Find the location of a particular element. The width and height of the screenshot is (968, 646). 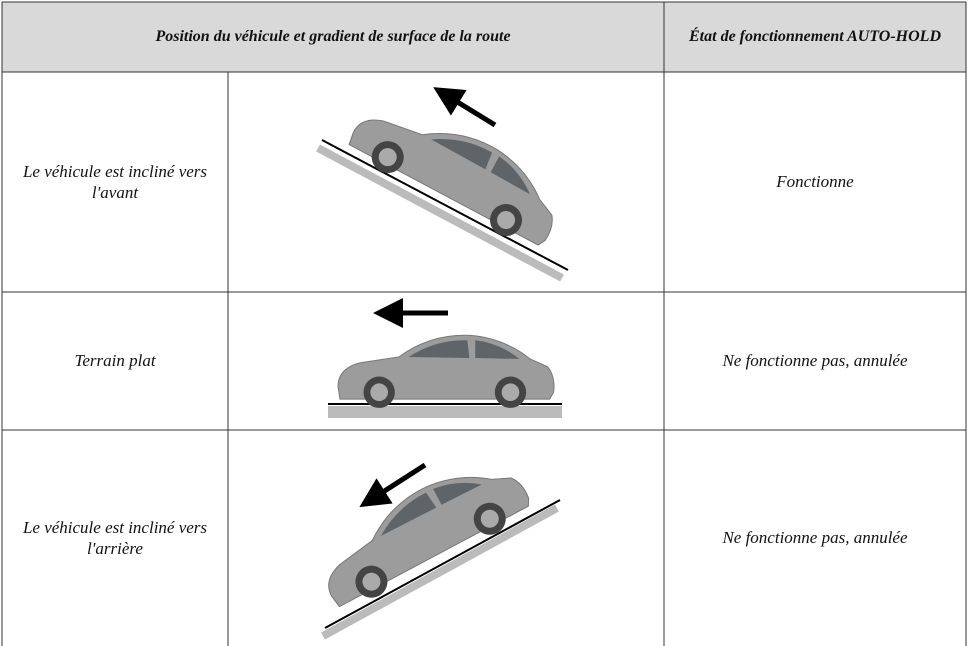

header-cell: État de fonctionnement AUTO-HOLD is located at coordinates (815, 36).